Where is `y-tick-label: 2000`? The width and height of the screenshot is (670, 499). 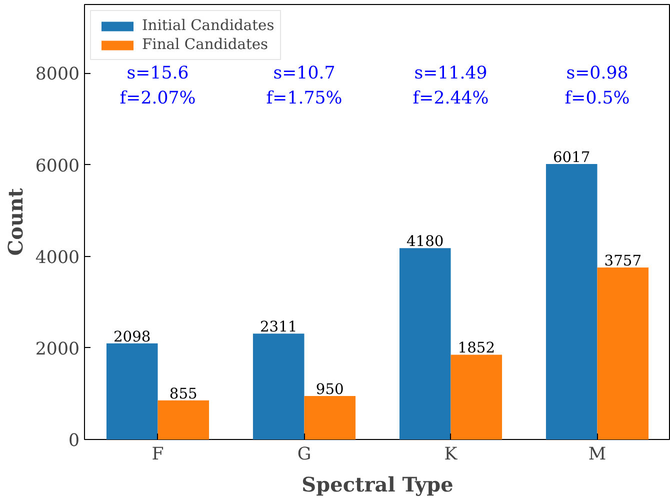
y-tick-label: 2000 is located at coordinates (57, 349).